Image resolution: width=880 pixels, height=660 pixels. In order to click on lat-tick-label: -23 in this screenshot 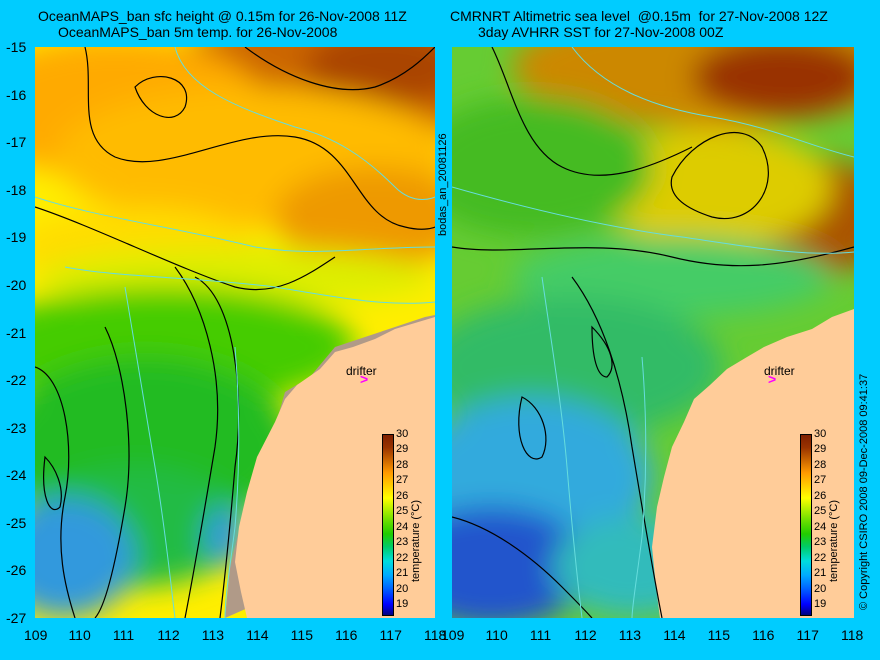, I will do `click(16, 427)`.